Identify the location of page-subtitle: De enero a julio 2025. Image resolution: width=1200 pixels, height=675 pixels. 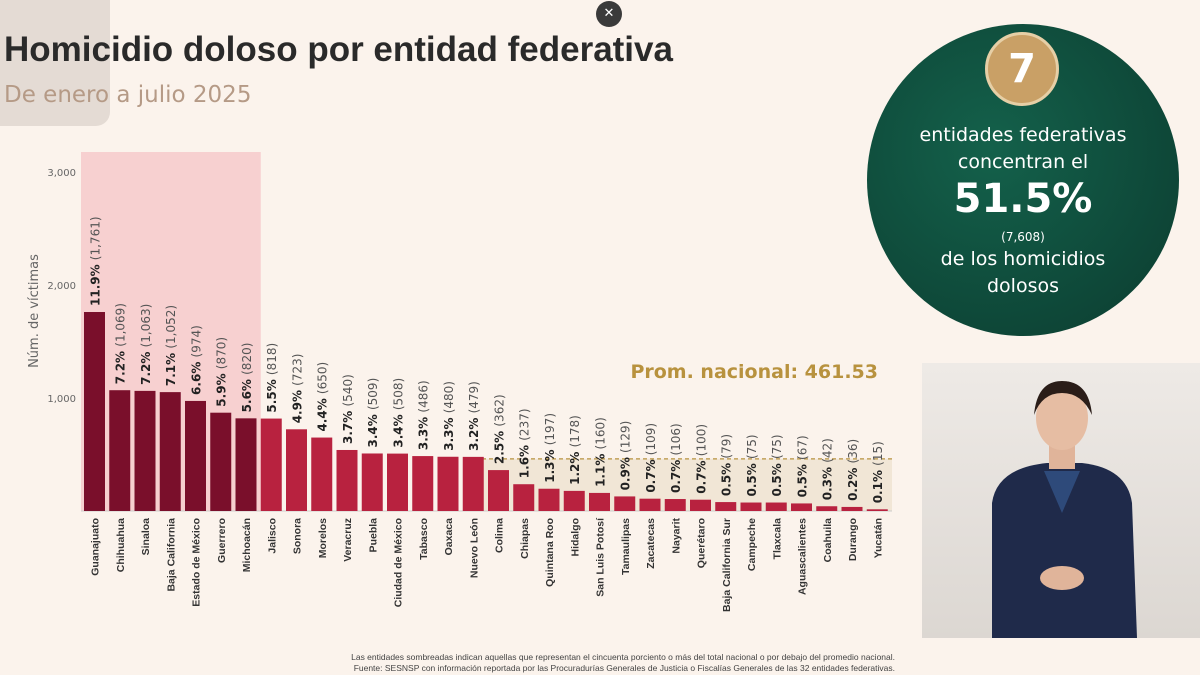
(128, 95).